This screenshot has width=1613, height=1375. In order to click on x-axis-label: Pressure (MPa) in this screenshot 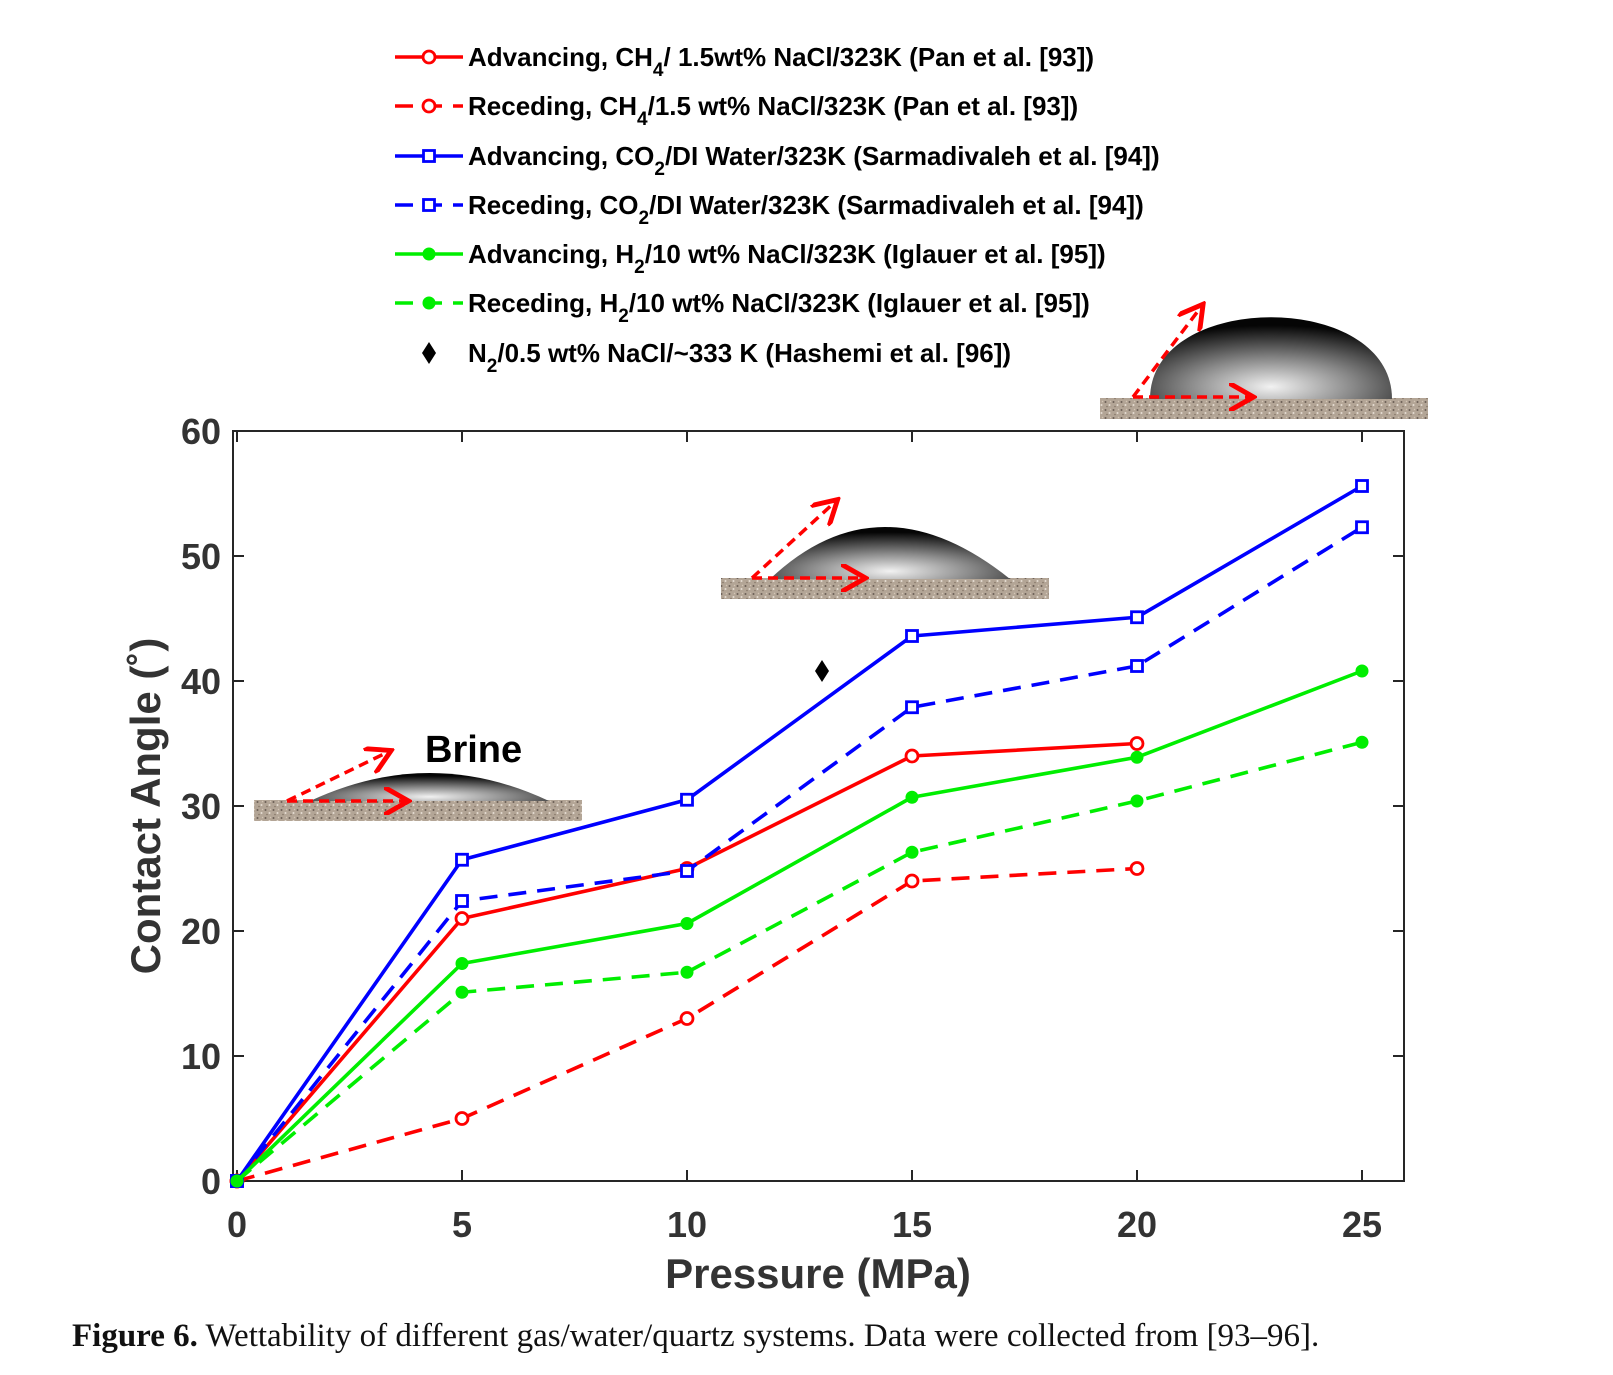, I will do `click(818, 1273)`.